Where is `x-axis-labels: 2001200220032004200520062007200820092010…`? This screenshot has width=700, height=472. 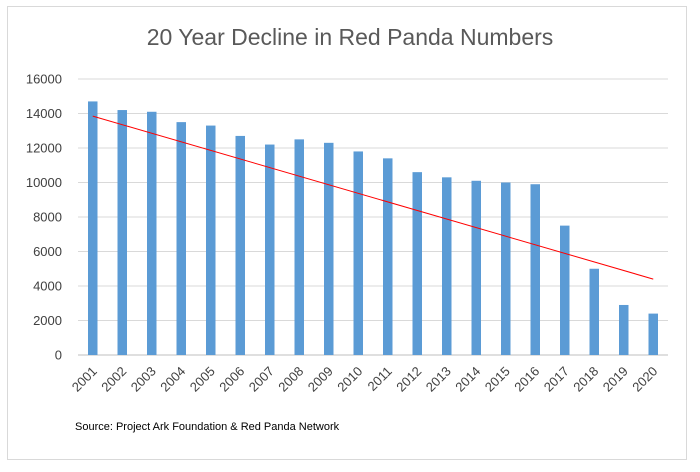 x-axis-labels: 2001200220032004200520062007200820092010… is located at coordinates (365, 379).